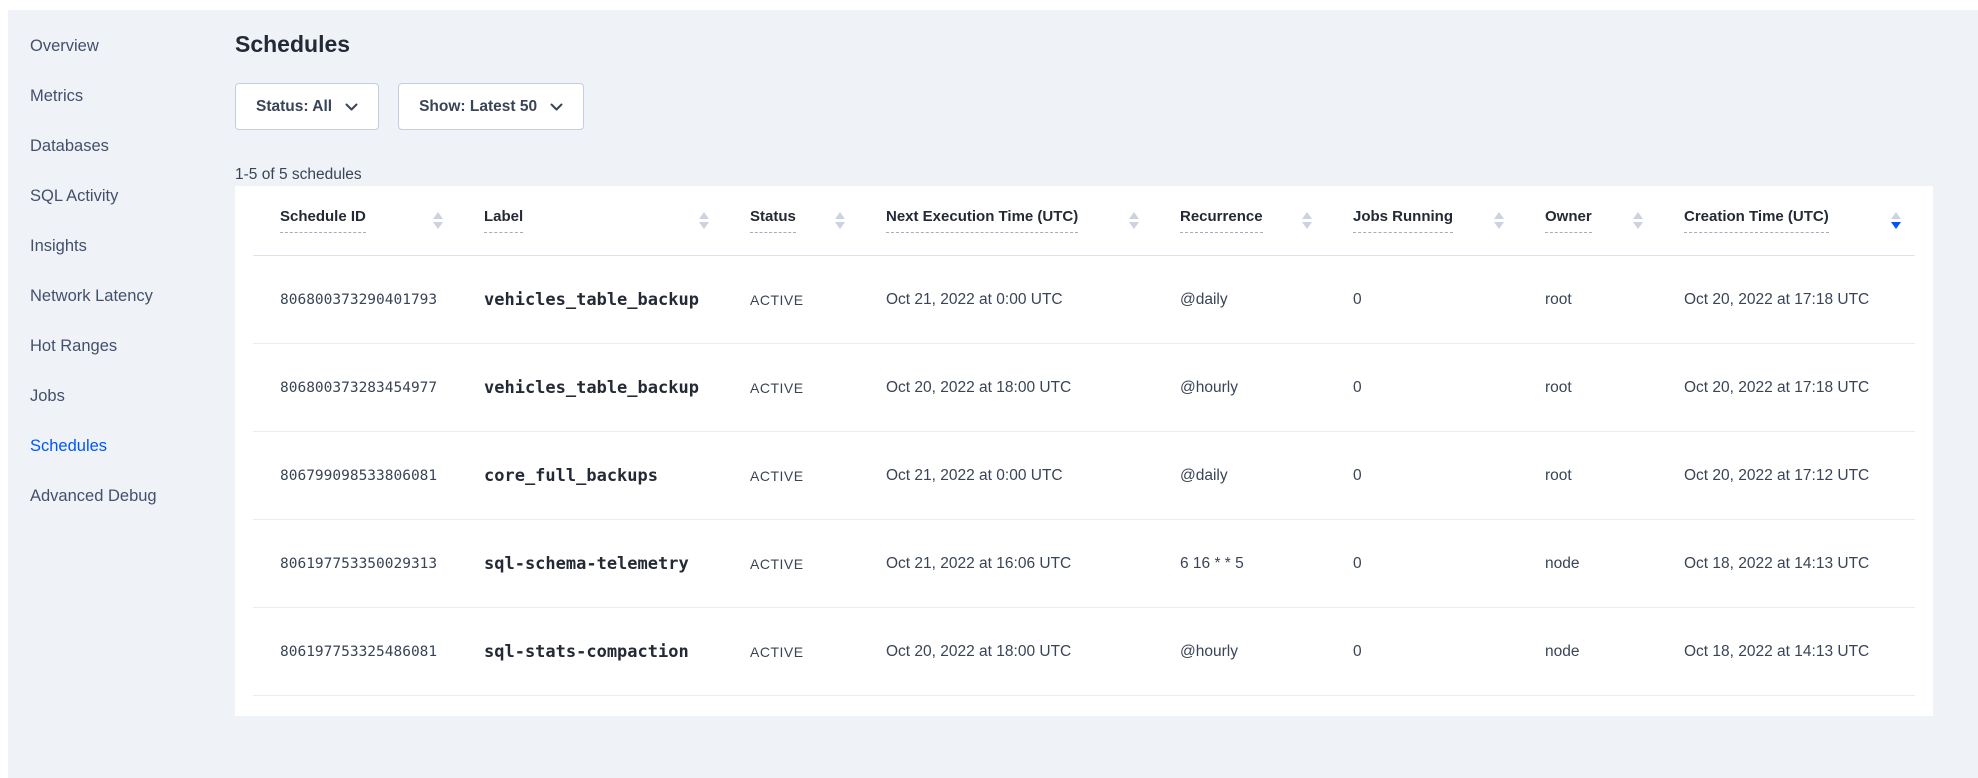 This screenshot has width=1978, height=778. Describe the element at coordinates (69, 445) in the screenshot. I see `sidebar-item-schedules: Schedules` at that location.